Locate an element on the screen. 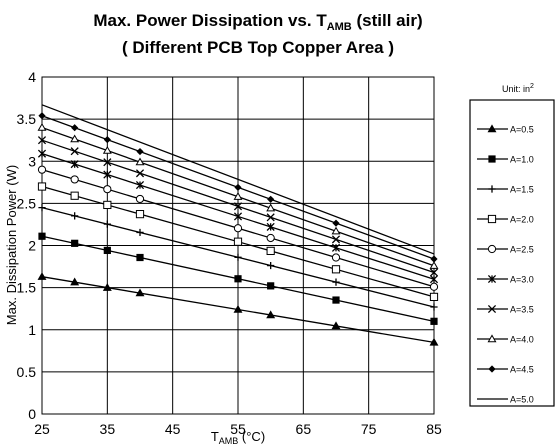  y-tick-label: 0 is located at coordinates (32, 414).